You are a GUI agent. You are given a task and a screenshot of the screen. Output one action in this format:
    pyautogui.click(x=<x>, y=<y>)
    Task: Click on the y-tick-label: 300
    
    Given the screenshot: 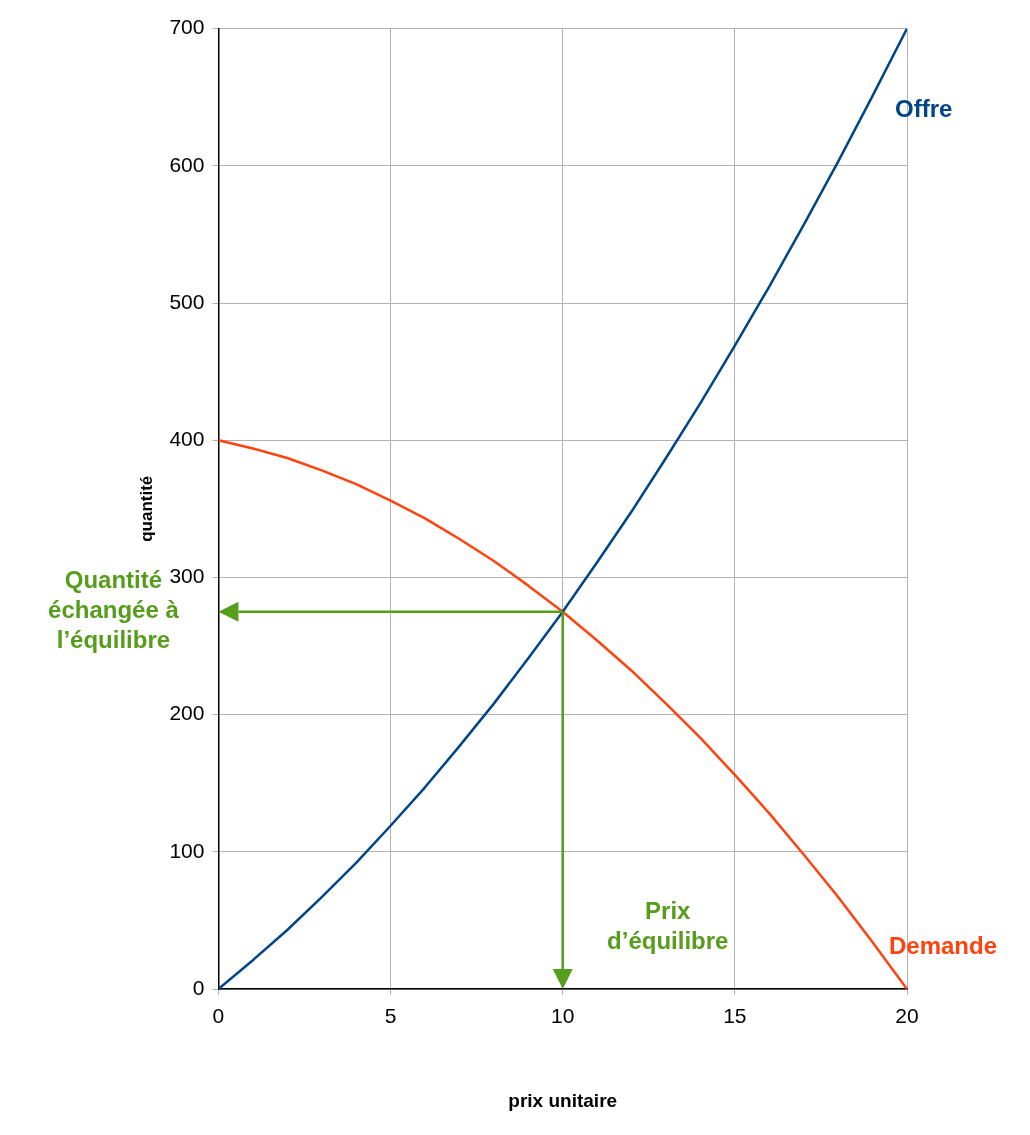 What is the action you would take?
    pyautogui.click(x=187, y=576)
    